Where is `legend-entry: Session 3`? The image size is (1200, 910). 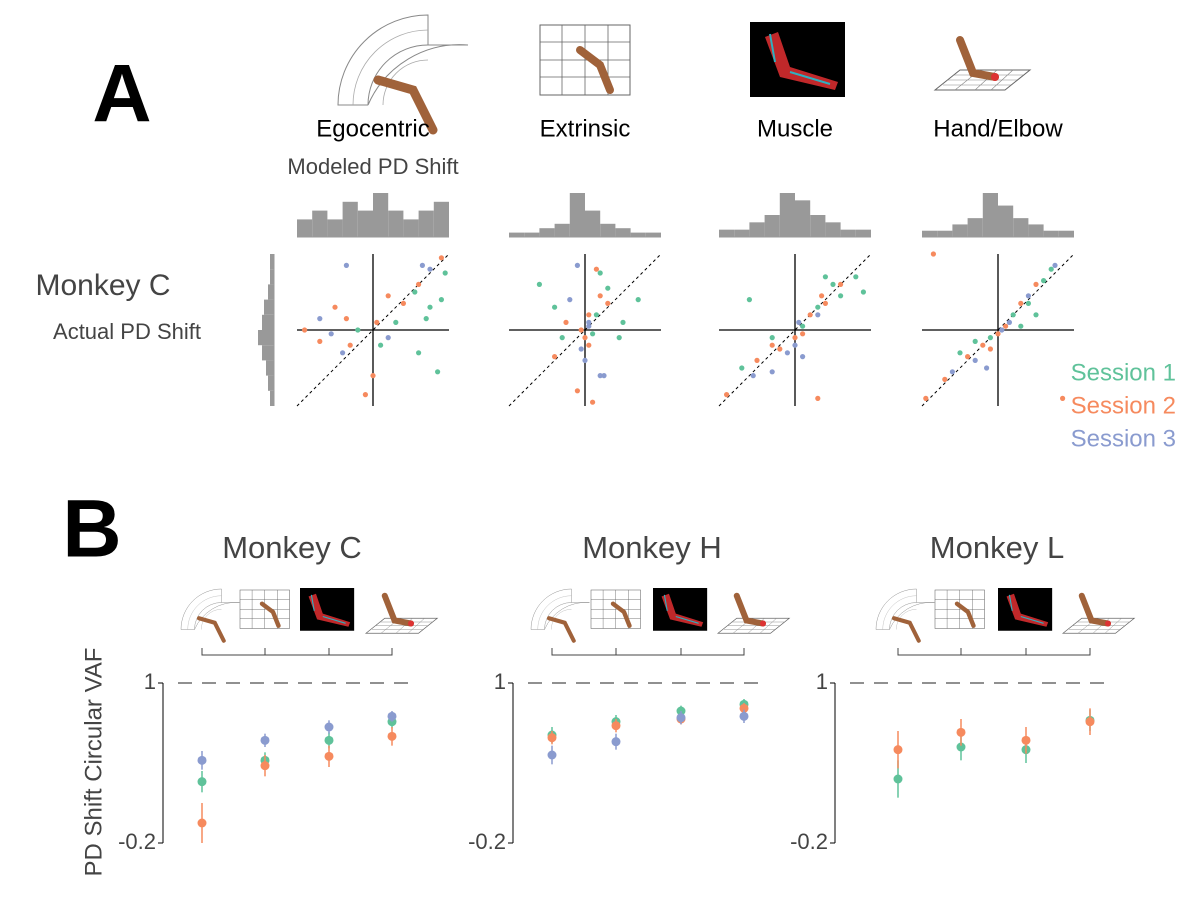 legend-entry: Session 3 is located at coordinates (1123, 438).